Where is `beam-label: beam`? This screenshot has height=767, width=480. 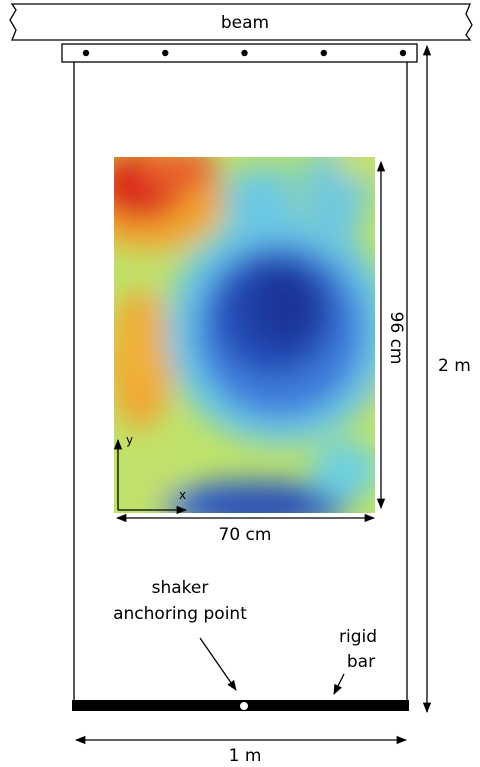 beam-label: beam is located at coordinates (245, 23).